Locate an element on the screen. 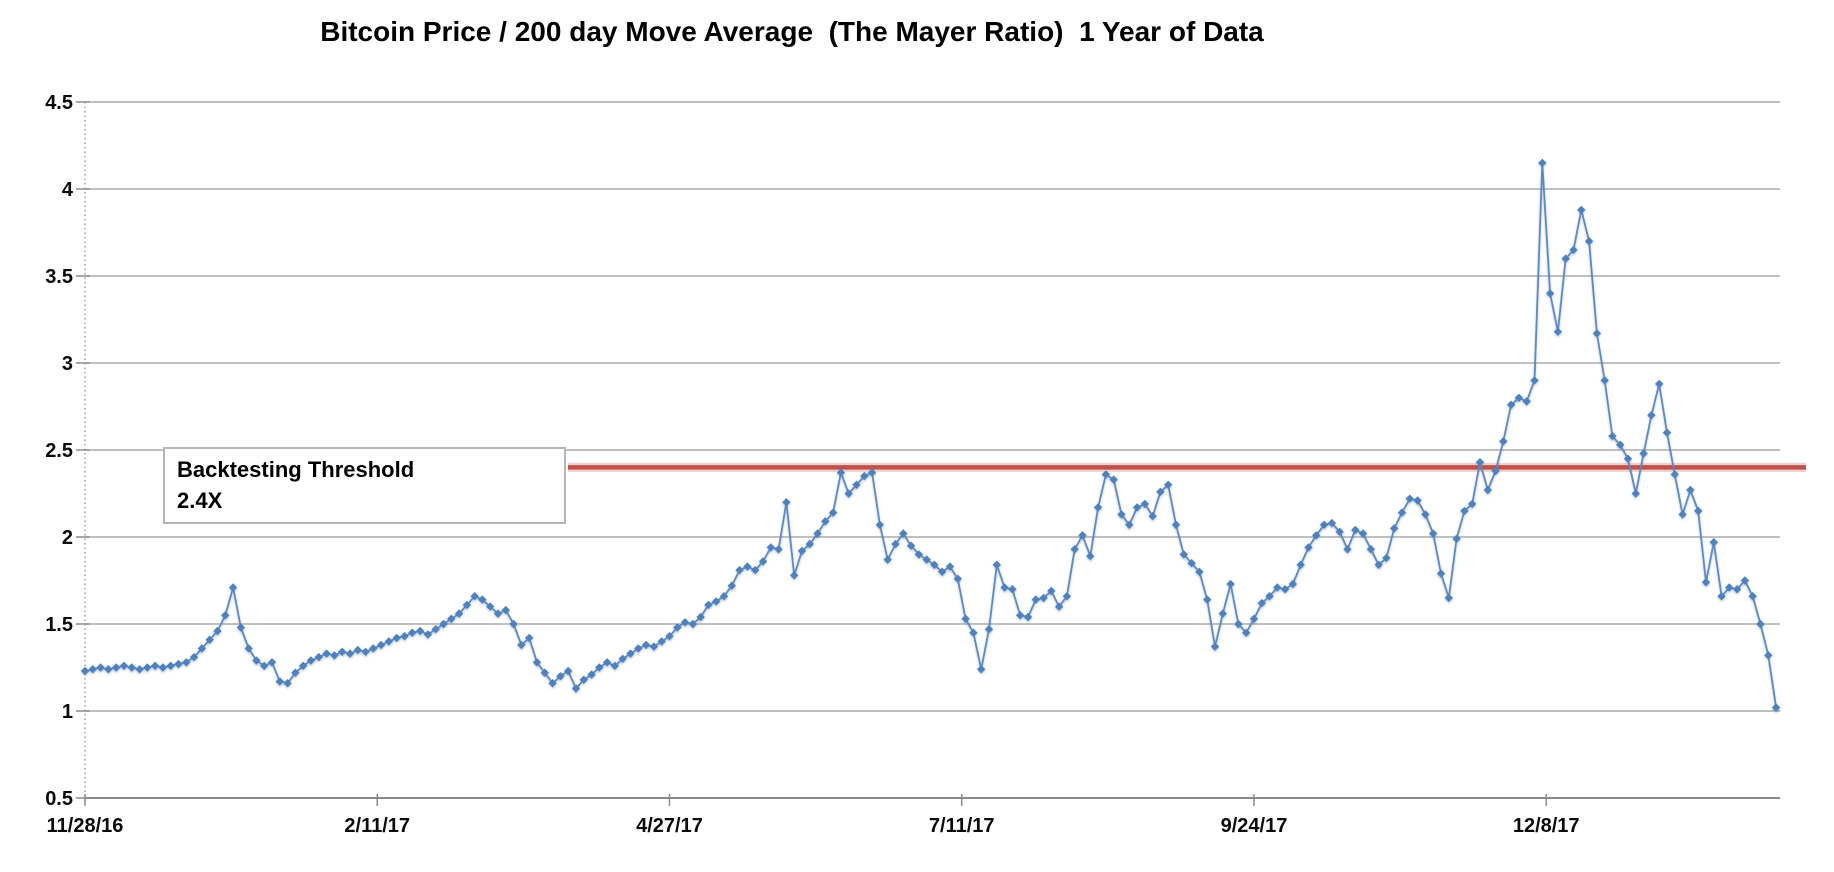 The height and width of the screenshot is (872, 1834). y-tick-label: 0.5 is located at coordinates (59, 799).